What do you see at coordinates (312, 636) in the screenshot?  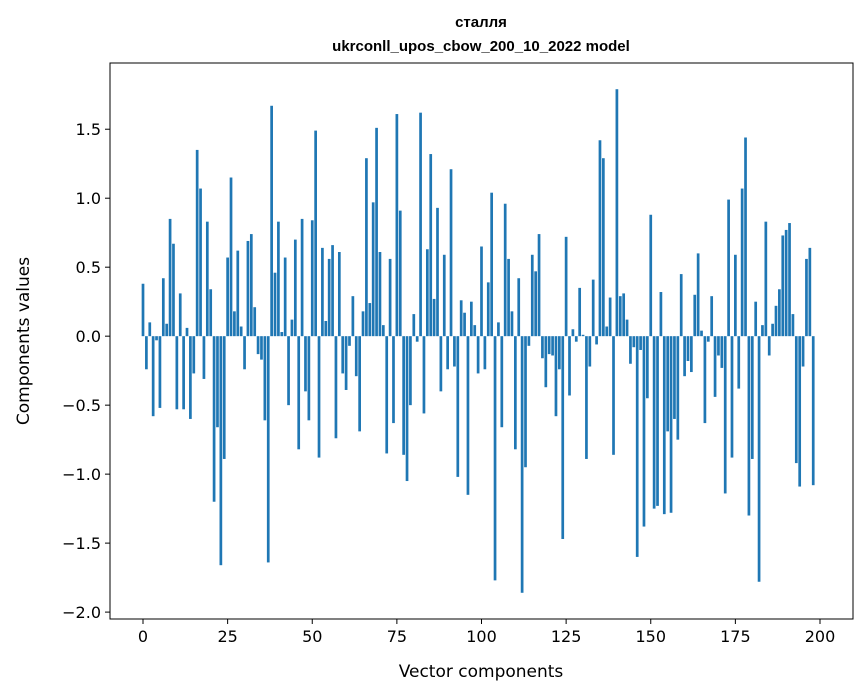 I see `x-tick-label: 50` at bounding box center [312, 636].